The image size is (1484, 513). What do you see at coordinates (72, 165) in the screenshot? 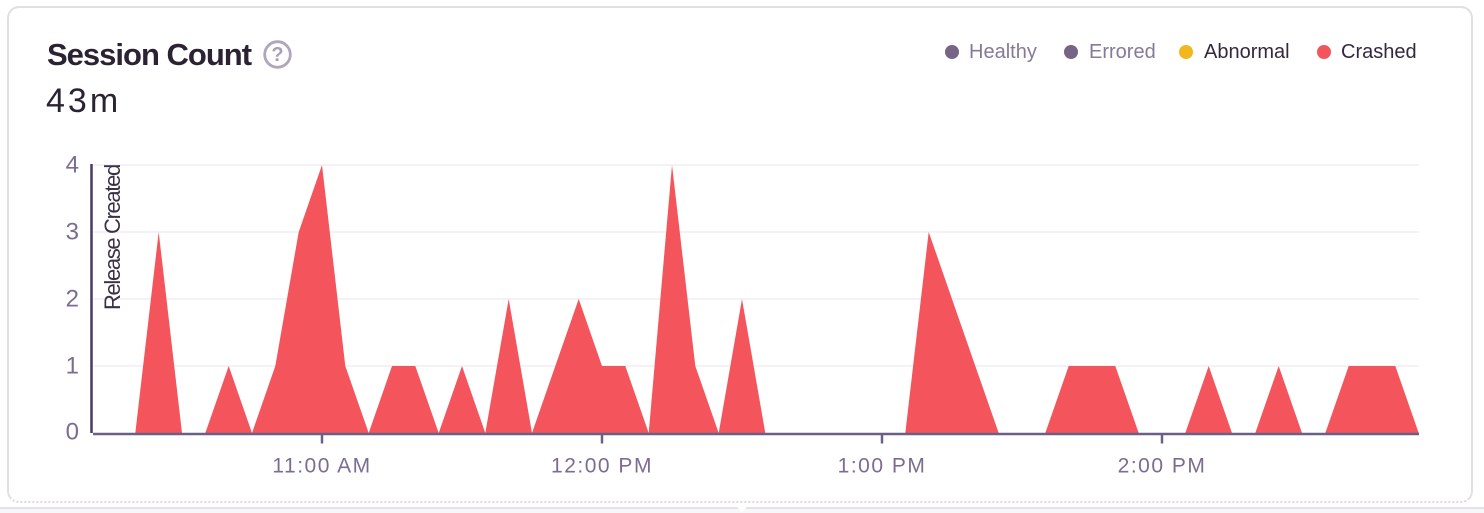
I see `svg-text: 4` at bounding box center [72, 165].